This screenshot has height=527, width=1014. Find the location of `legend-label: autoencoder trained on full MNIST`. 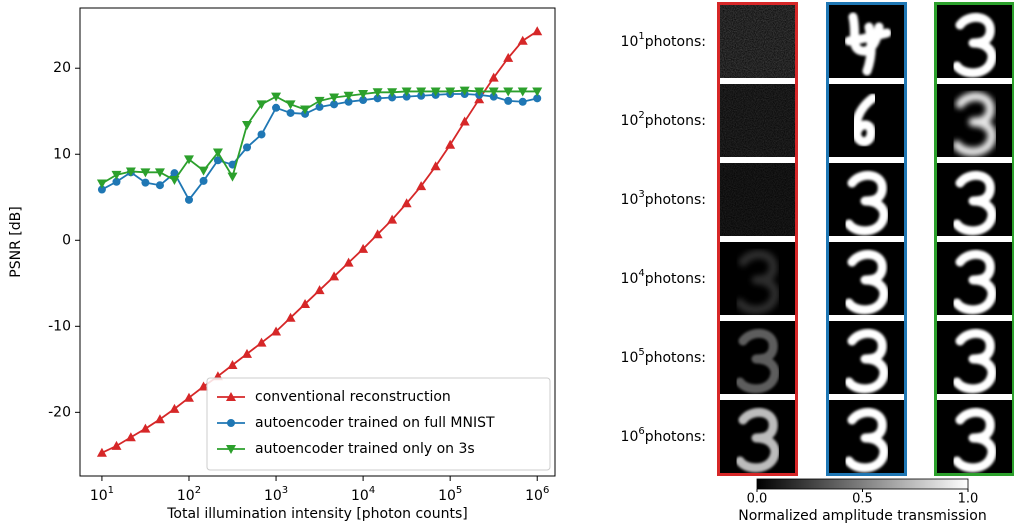

legend-label: autoencoder trained on full MNIST is located at coordinates (375, 423).